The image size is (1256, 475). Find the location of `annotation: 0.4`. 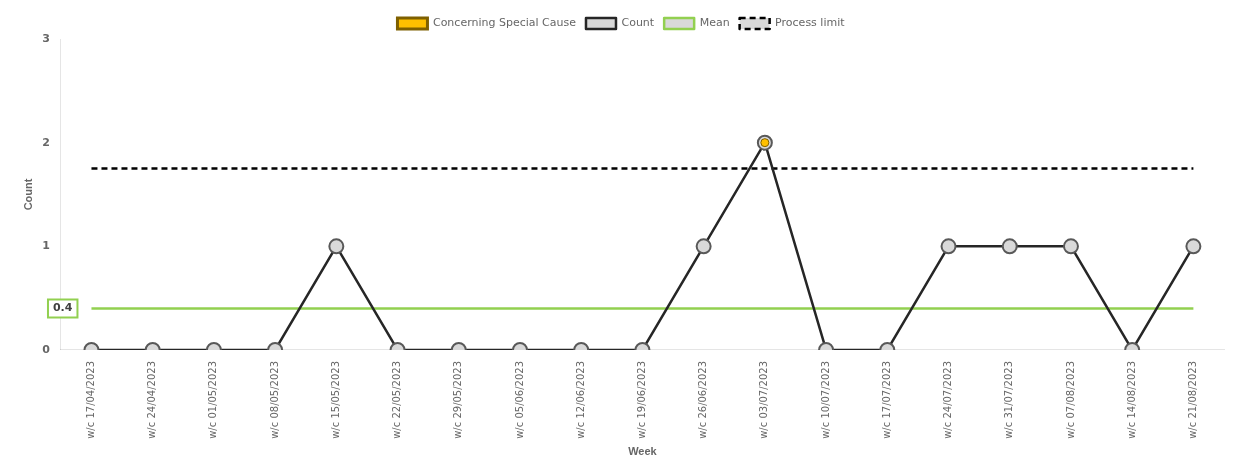

annotation: 0.4 is located at coordinates (62, 308).